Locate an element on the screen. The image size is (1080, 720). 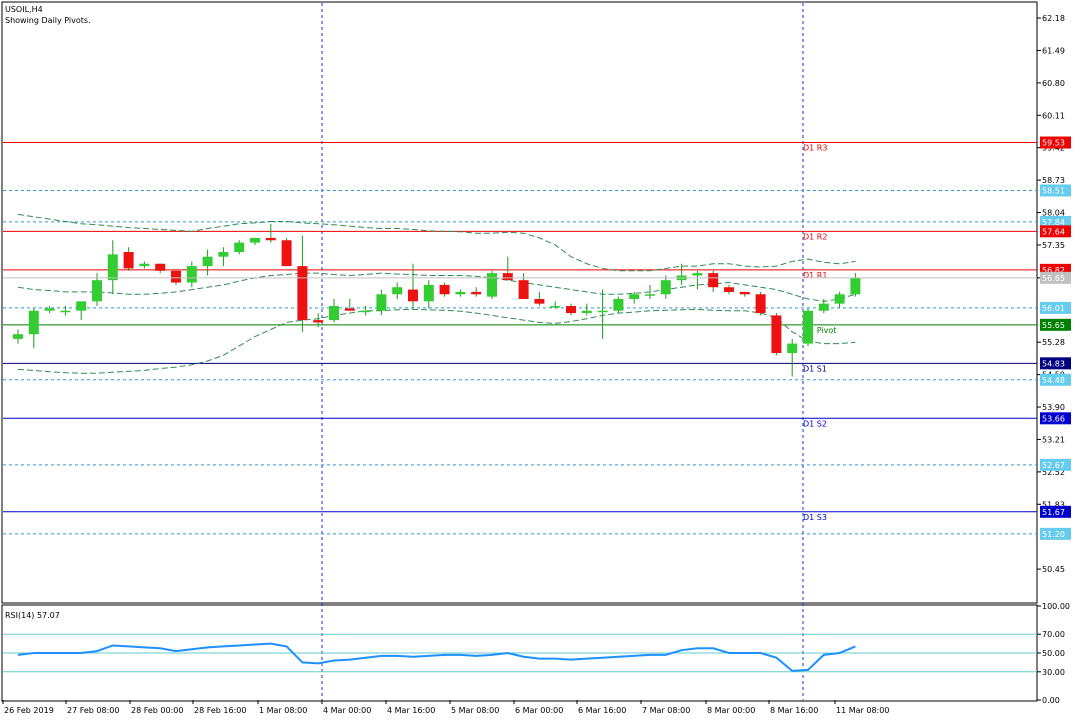
time-tick-label: 6 Mar 16:00 is located at coordinates (602, 710).